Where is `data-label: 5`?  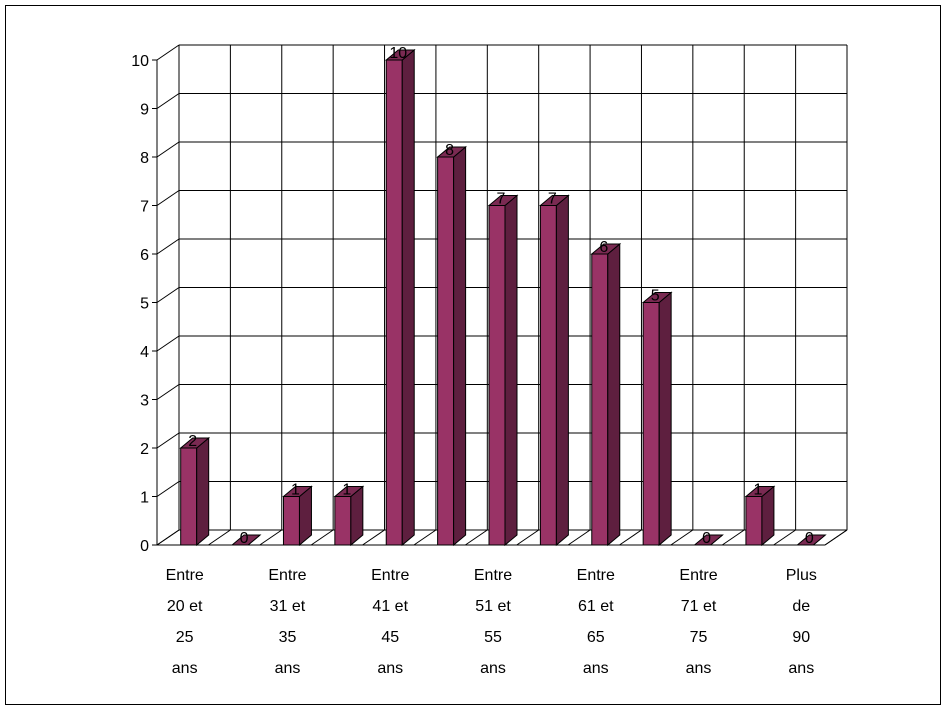 data-label: 5 is located at coordinates (655, 296).